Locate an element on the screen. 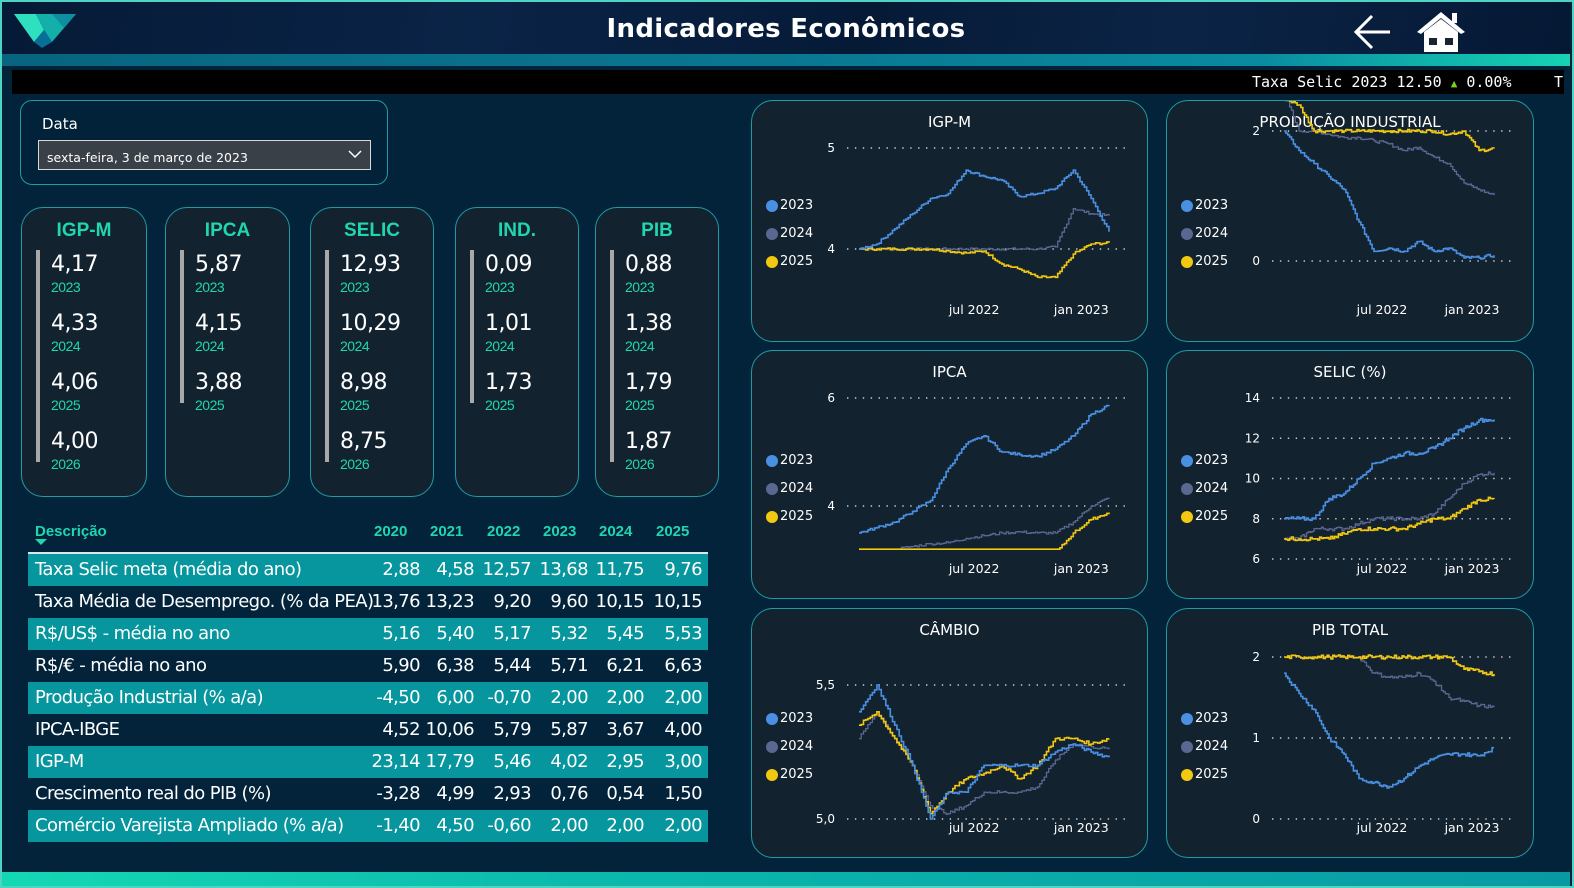  cell-2025: 10,15 is located at coordinates (677, 601).